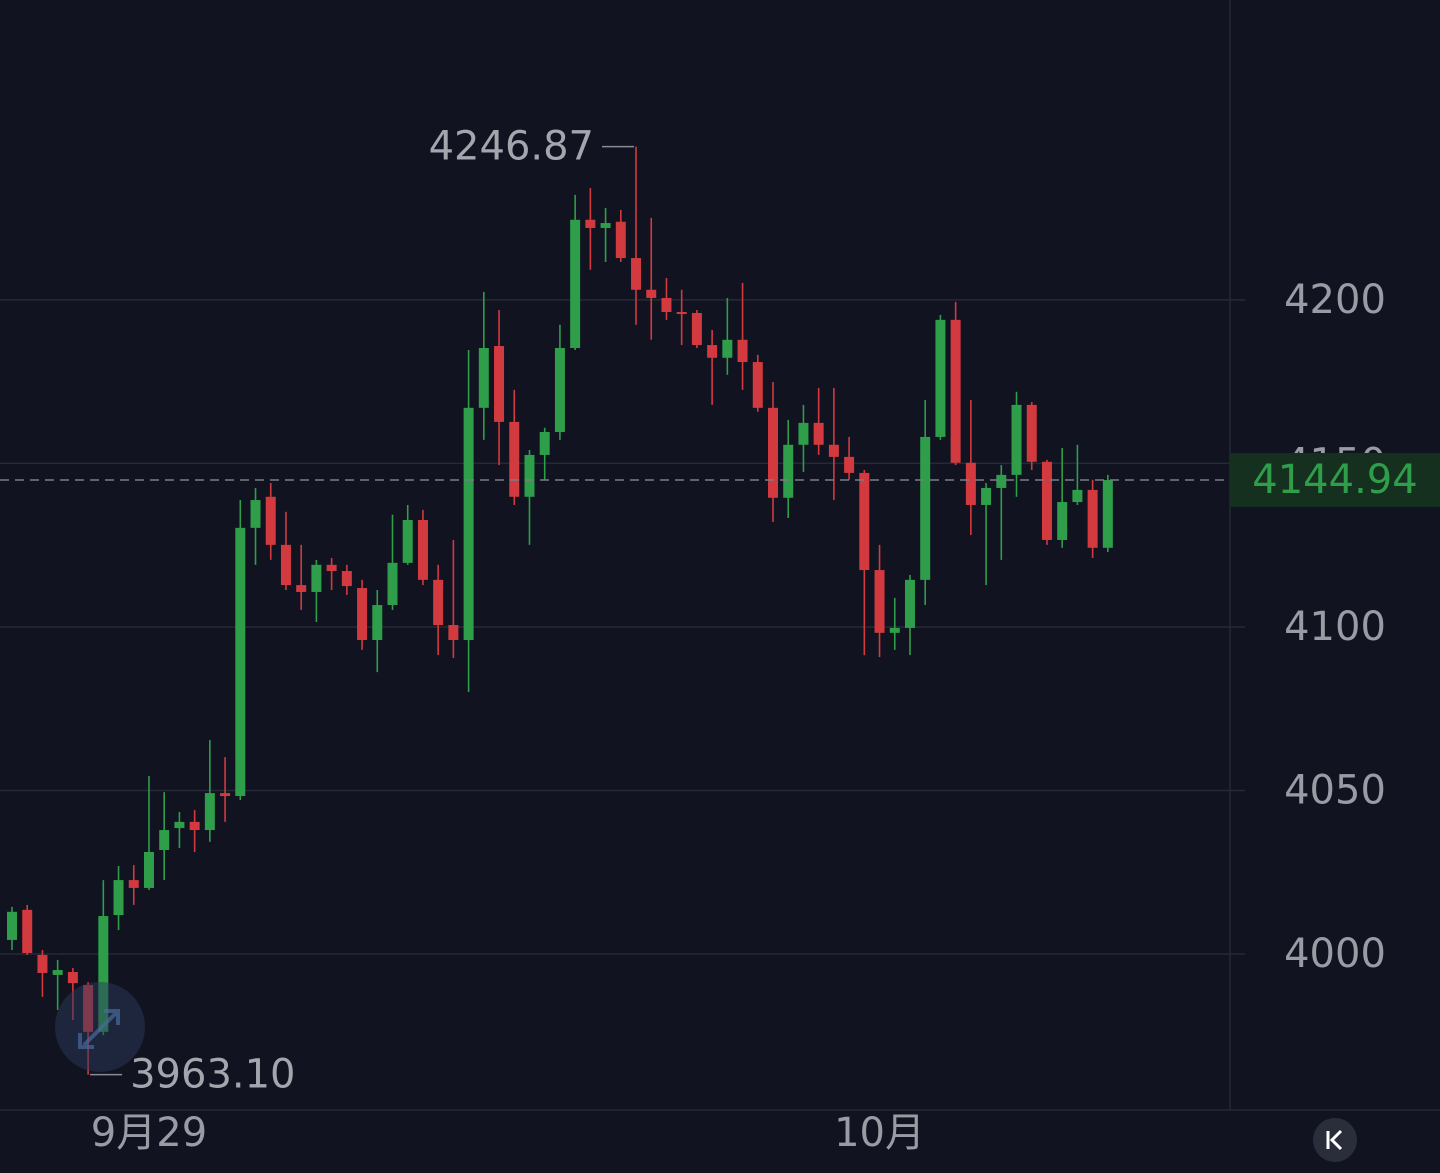 Image resolution: width=1440 pixels, height=1173 pixels. Describe the element at coordinates (1335, 300) in the screenshot. I see `y-tick-label: 4200` at that location.